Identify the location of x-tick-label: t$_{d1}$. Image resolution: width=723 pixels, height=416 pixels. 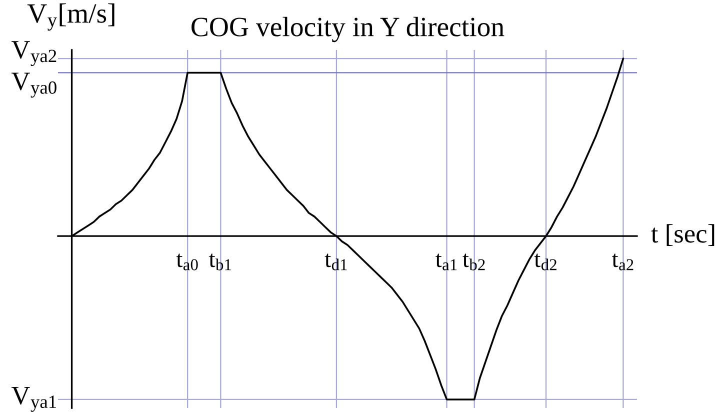
(335, 262).